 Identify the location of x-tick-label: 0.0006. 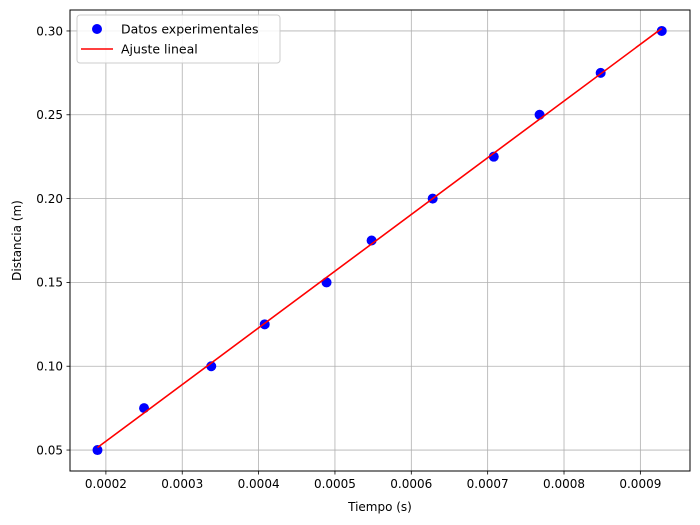
(411, 484).